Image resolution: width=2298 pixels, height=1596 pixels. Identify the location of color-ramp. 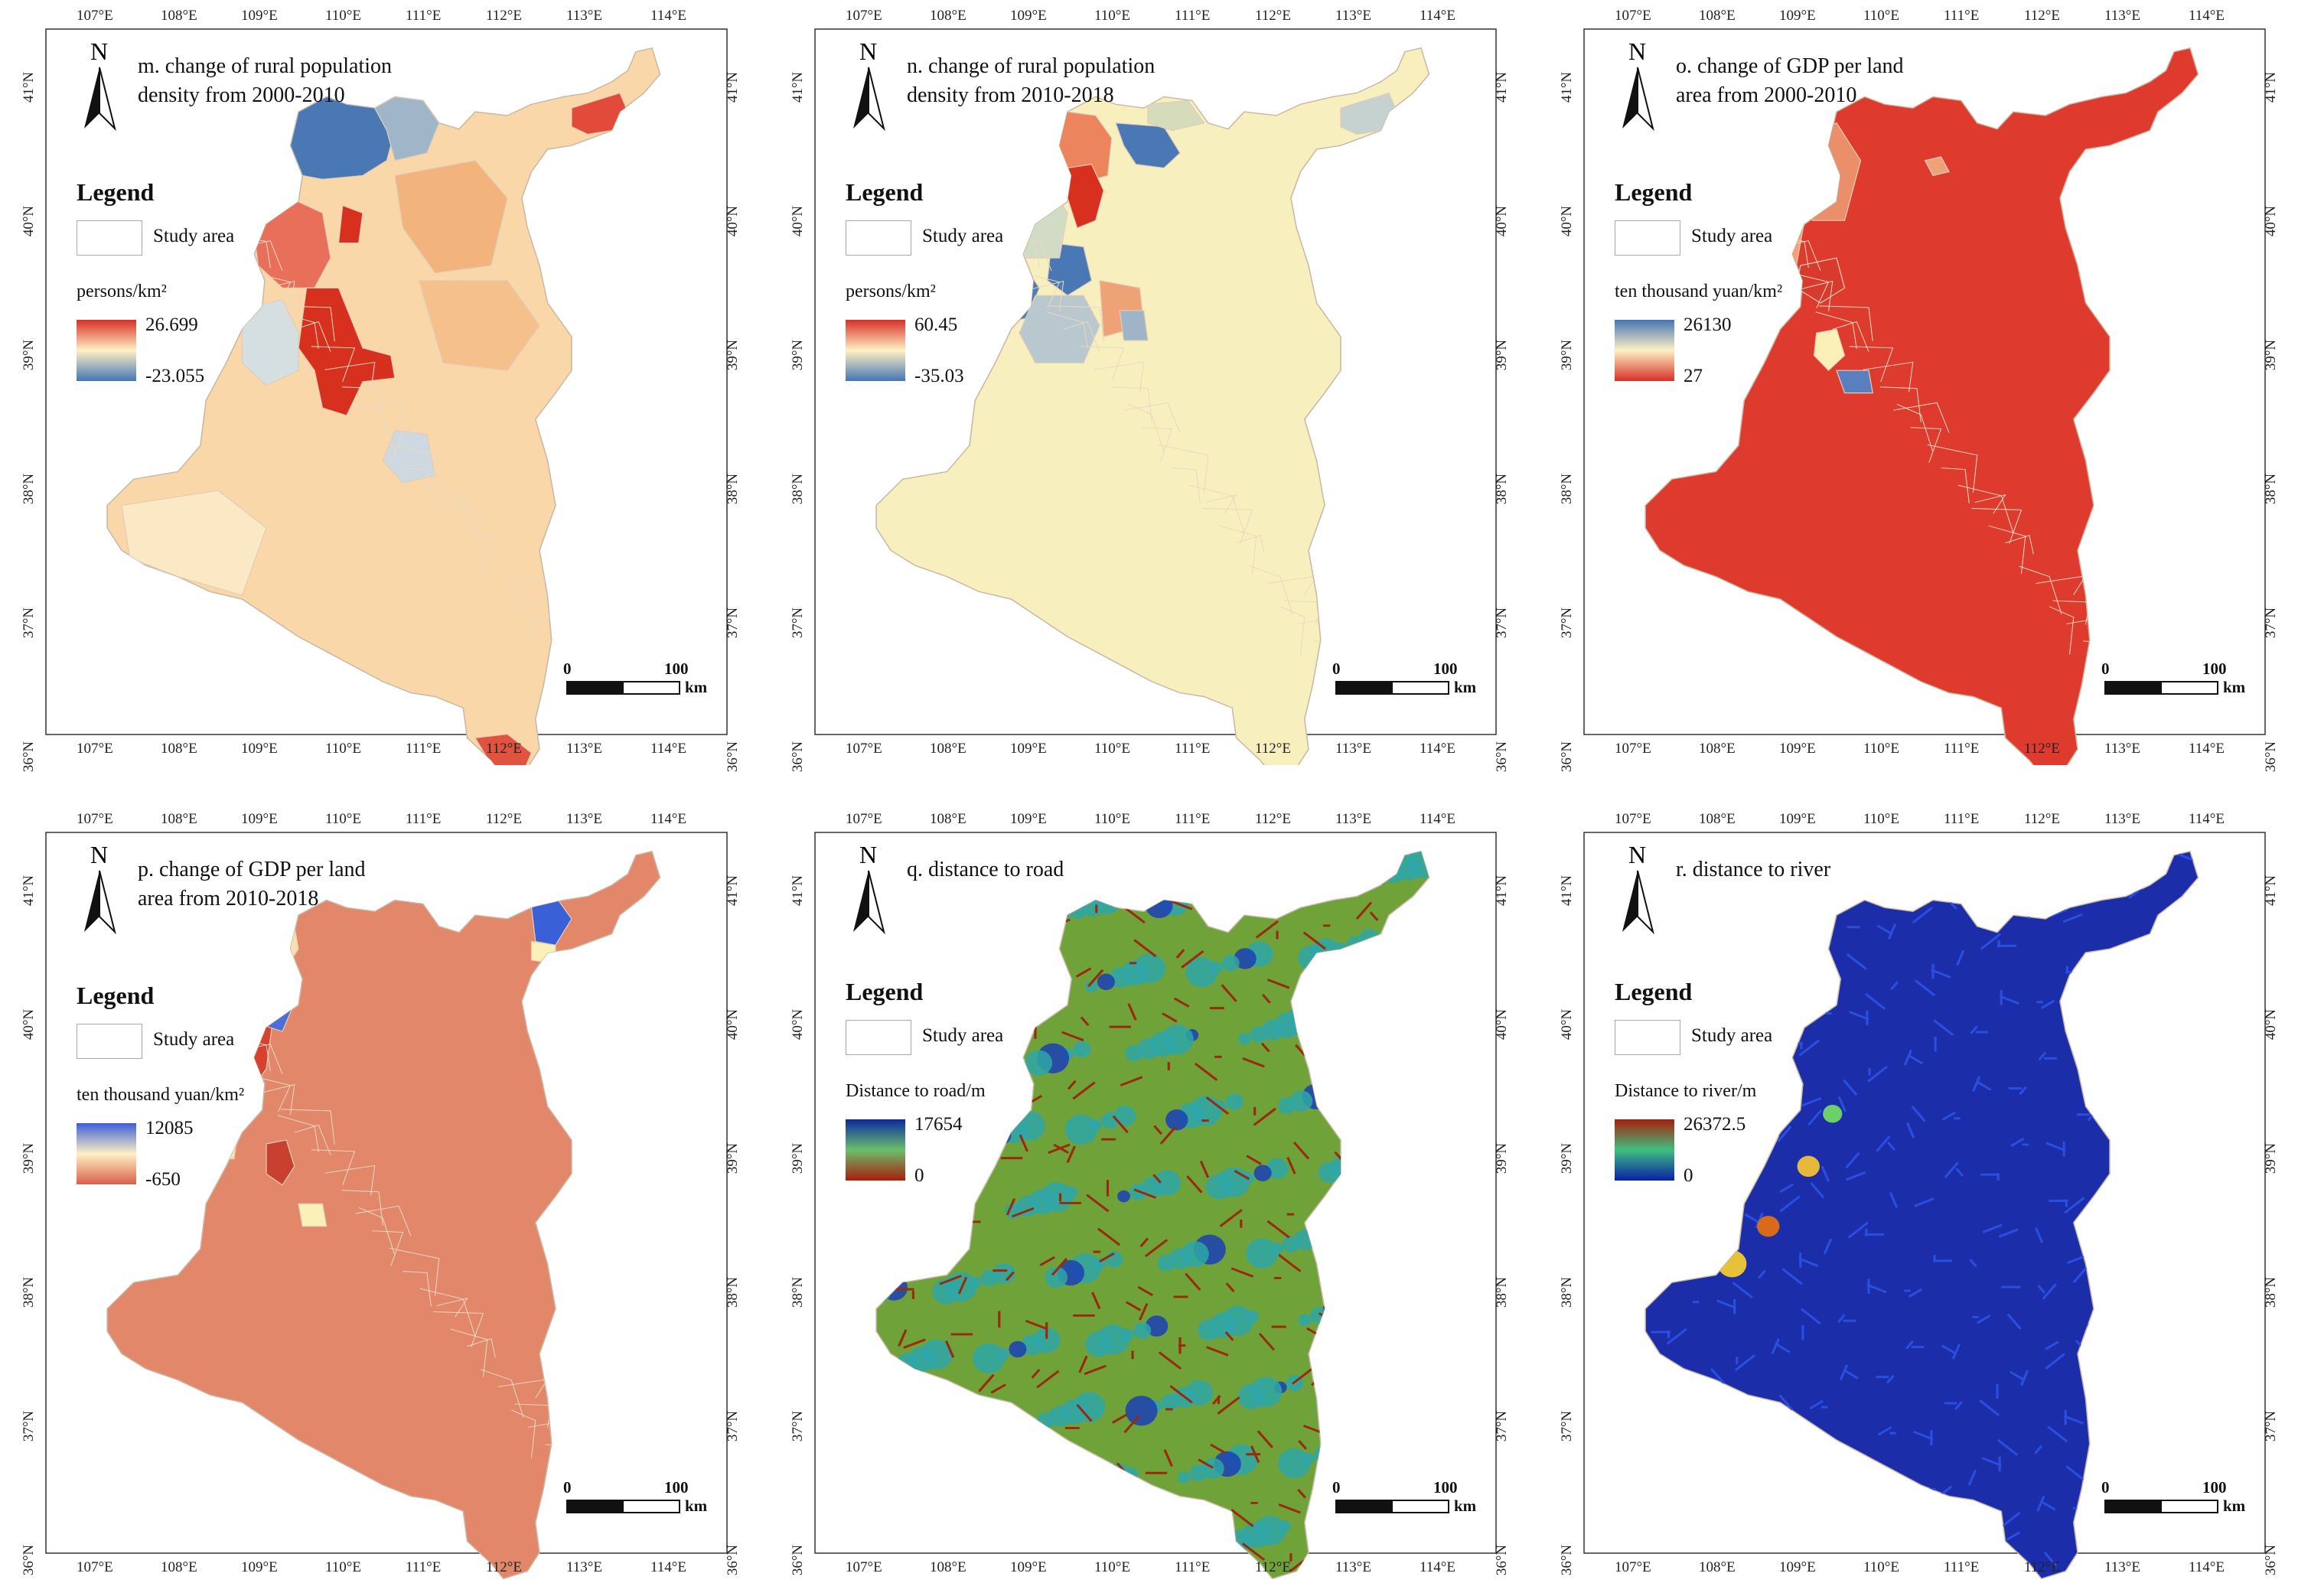
(1644, 350).